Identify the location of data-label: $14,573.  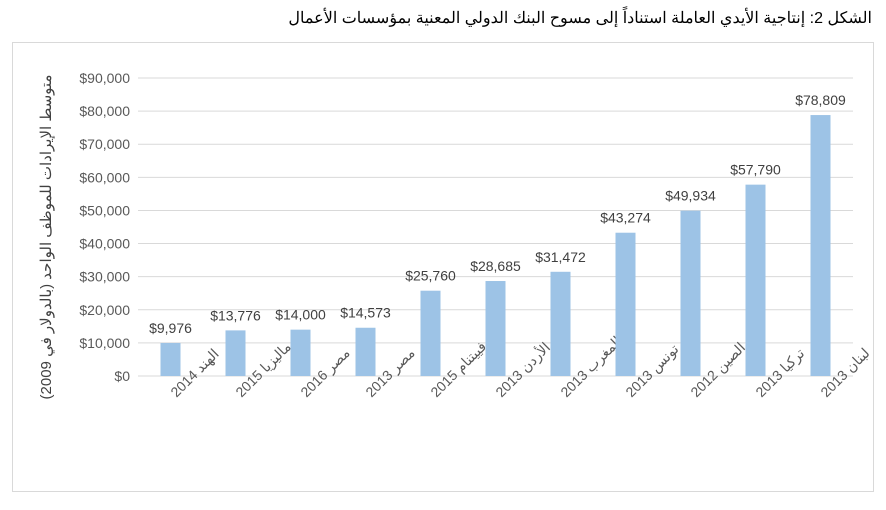
(365, 313).